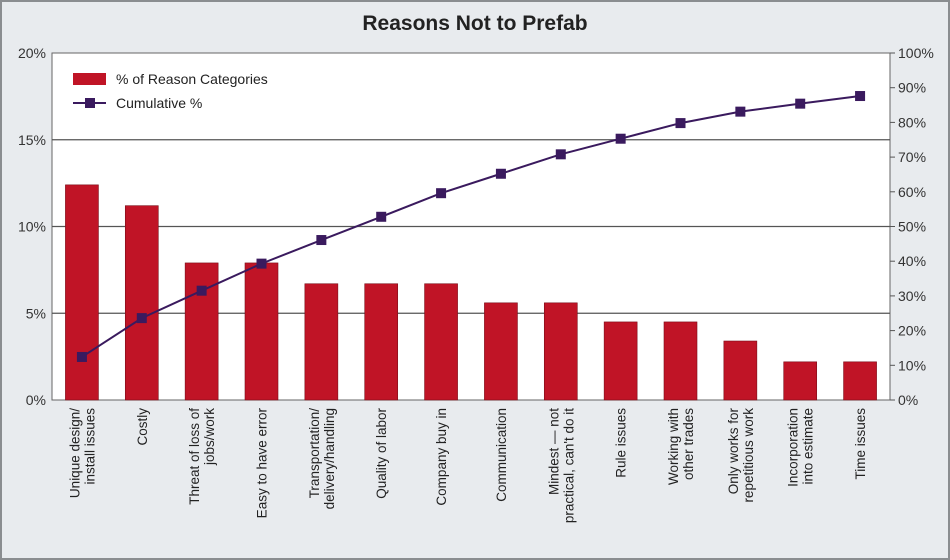 The width and height of the screenshot is (950, 560). I want to click on legend-bar-swatch, so click(89, 79).